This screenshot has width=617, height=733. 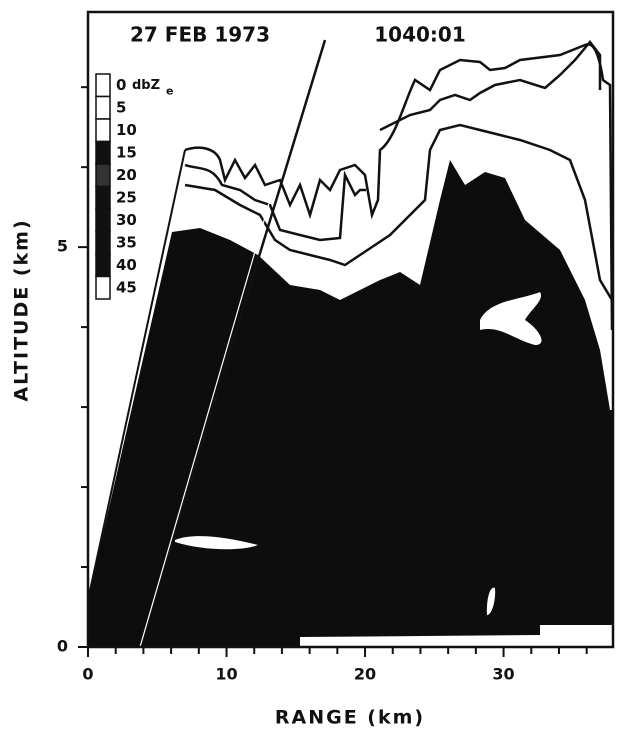 What do you see at coordinates (87, 674) in the screenshot?
I see `x-tick-label: 0` at bounding box center [87, 674].